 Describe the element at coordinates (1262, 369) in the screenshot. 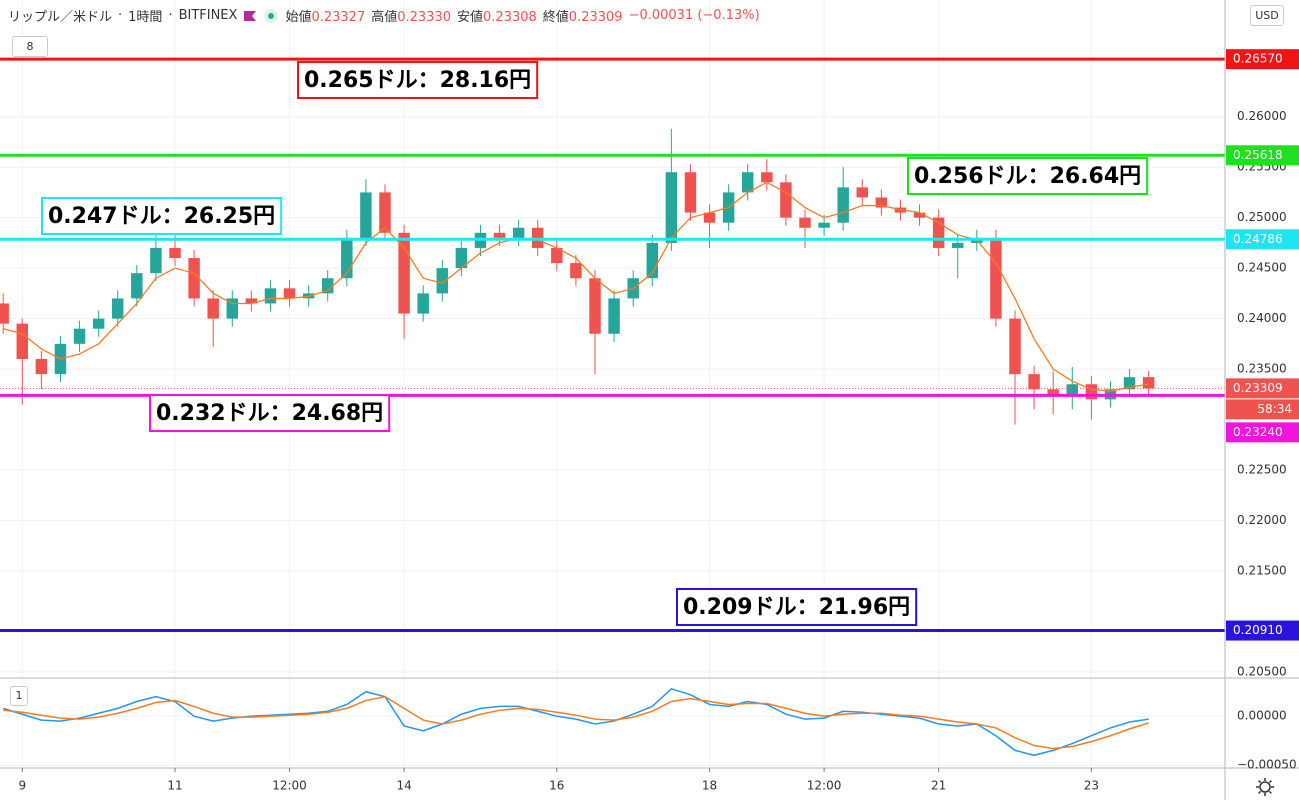

I see `y-tick-label: 0.23500` at that location.